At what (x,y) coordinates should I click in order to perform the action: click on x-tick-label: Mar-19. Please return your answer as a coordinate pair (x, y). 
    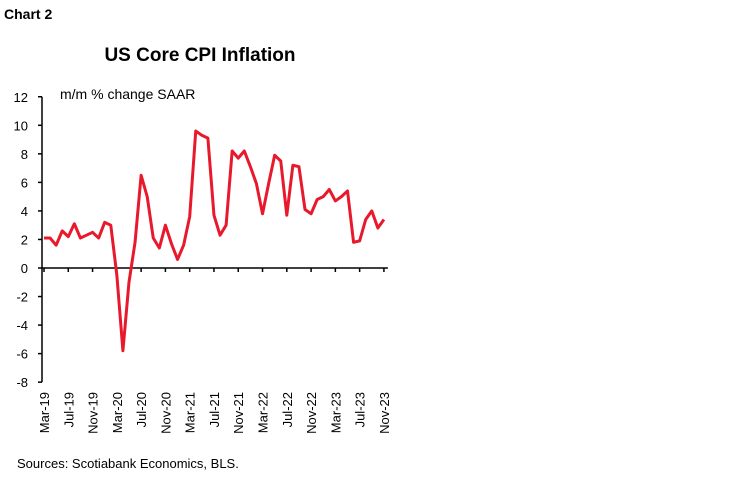
    Looking at the image, I should click on (44, 412).